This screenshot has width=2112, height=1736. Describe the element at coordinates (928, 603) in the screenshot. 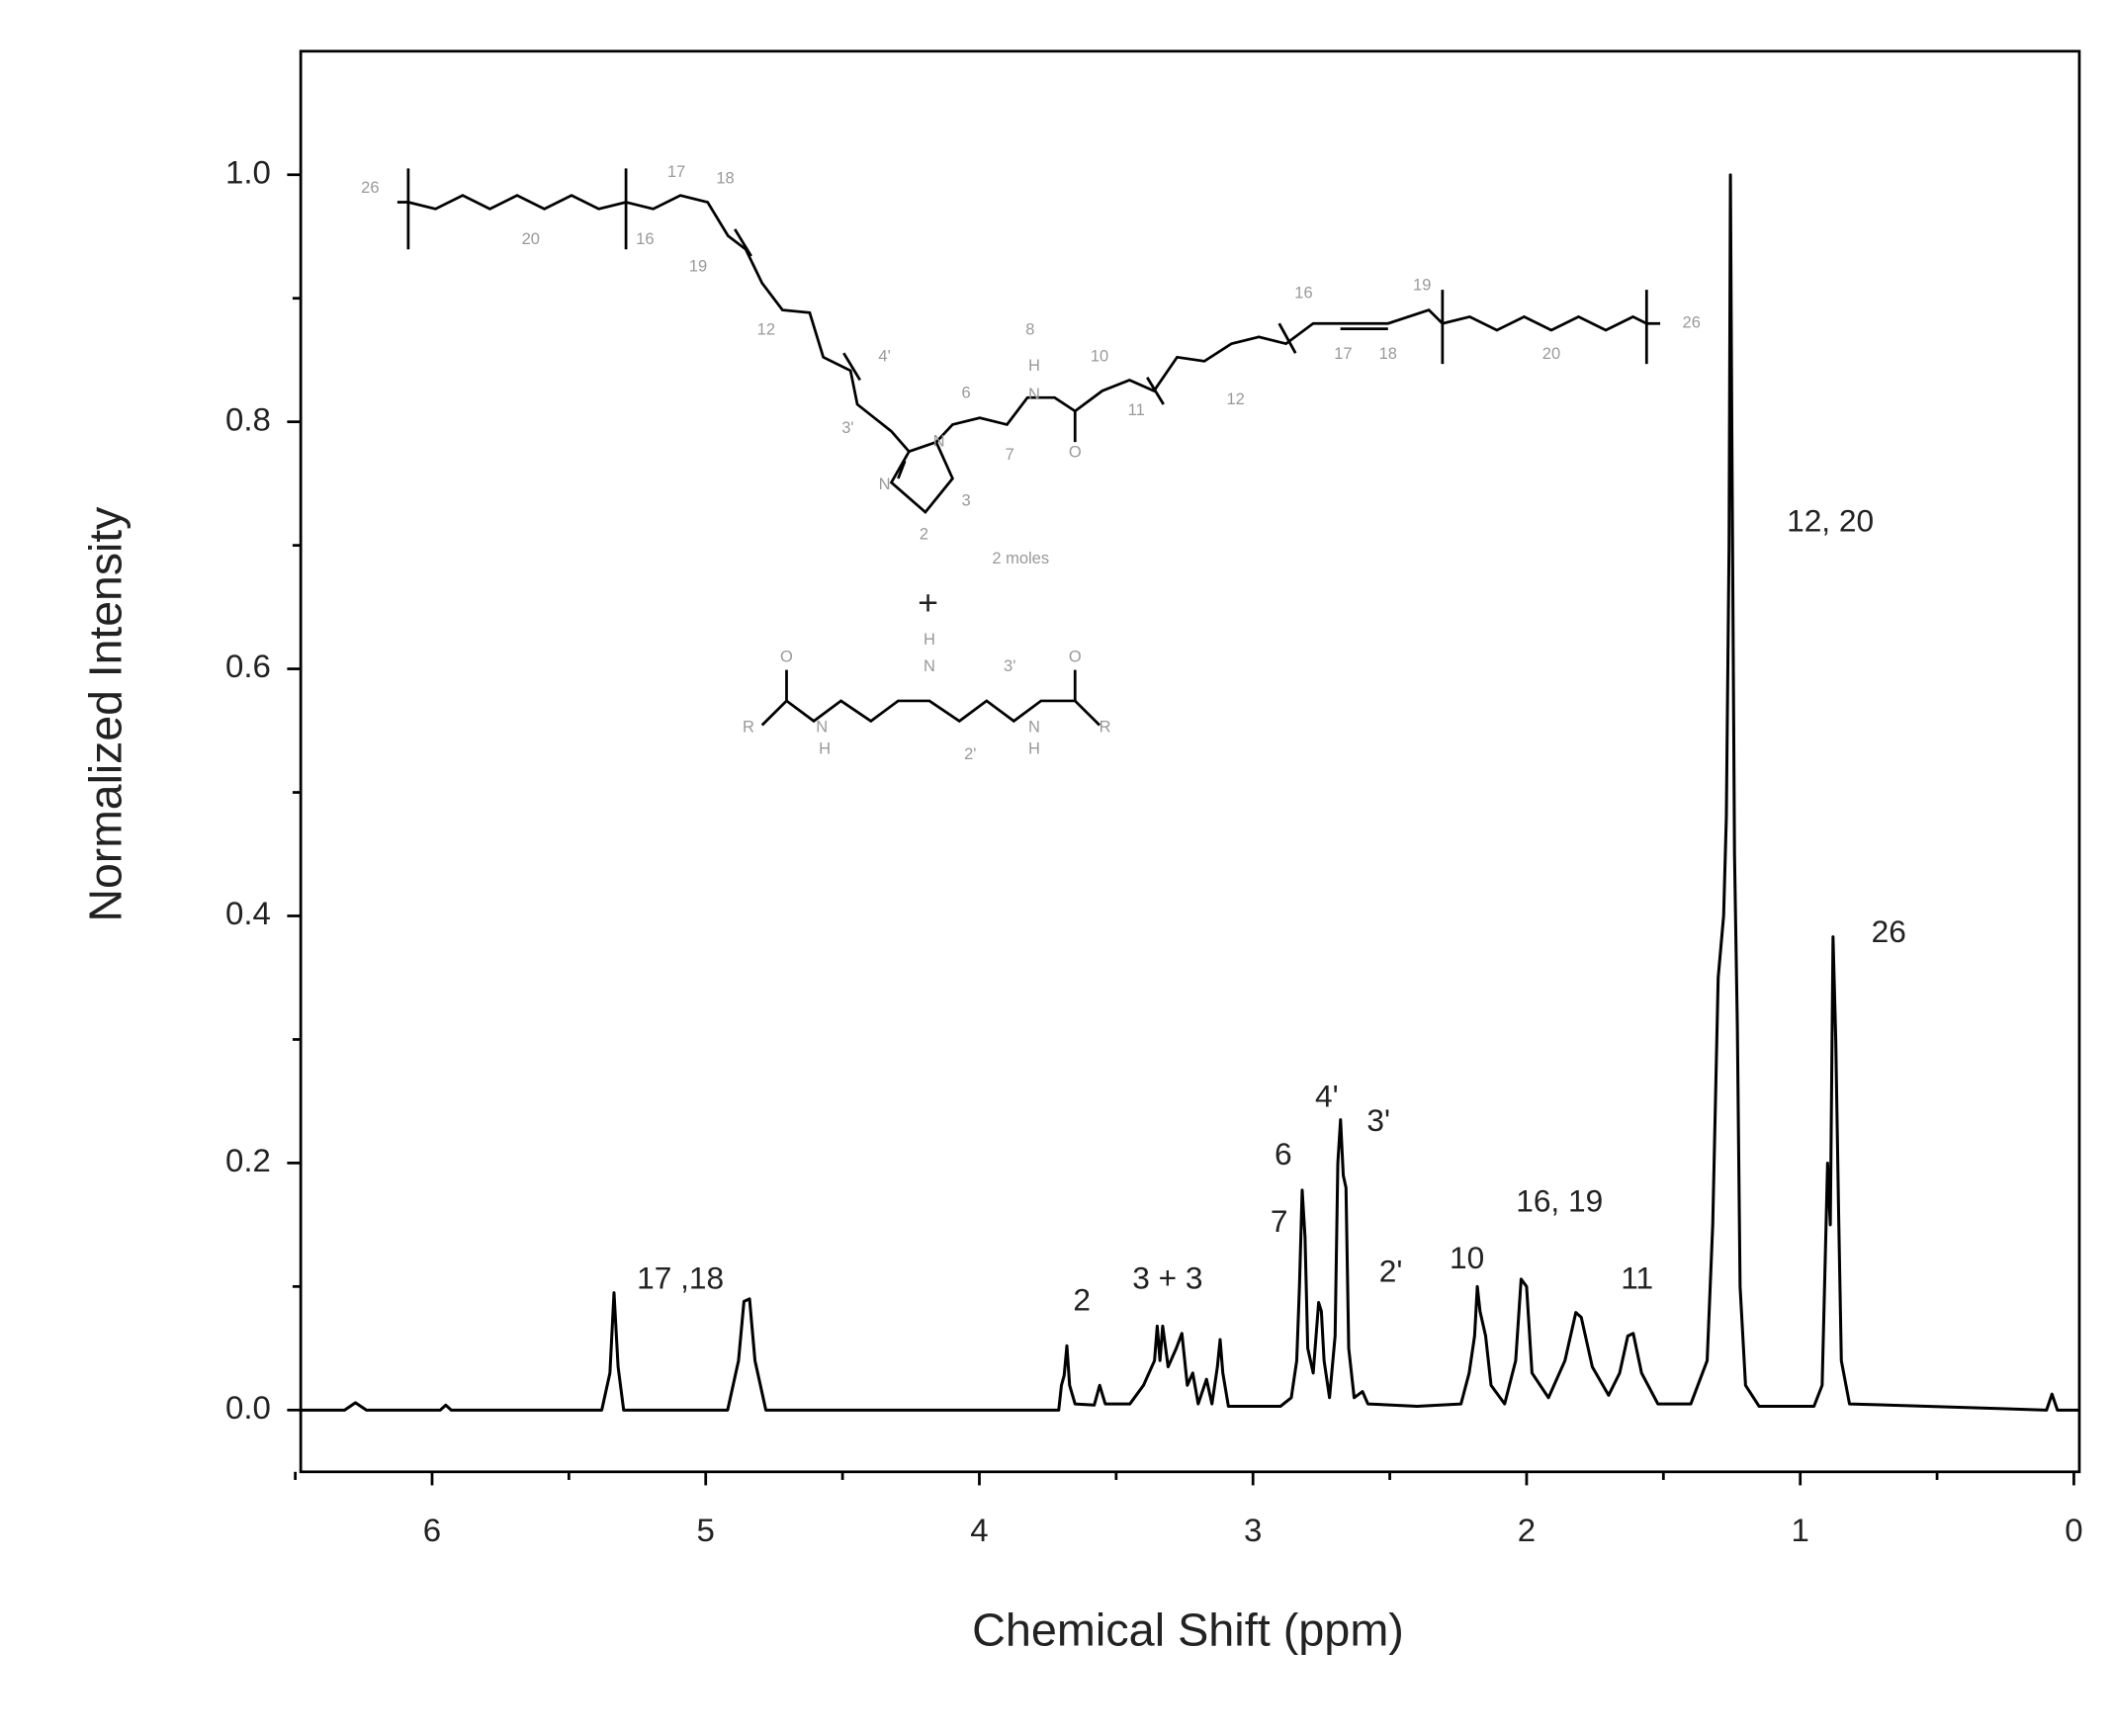

I see `structure-label: +` at that location.